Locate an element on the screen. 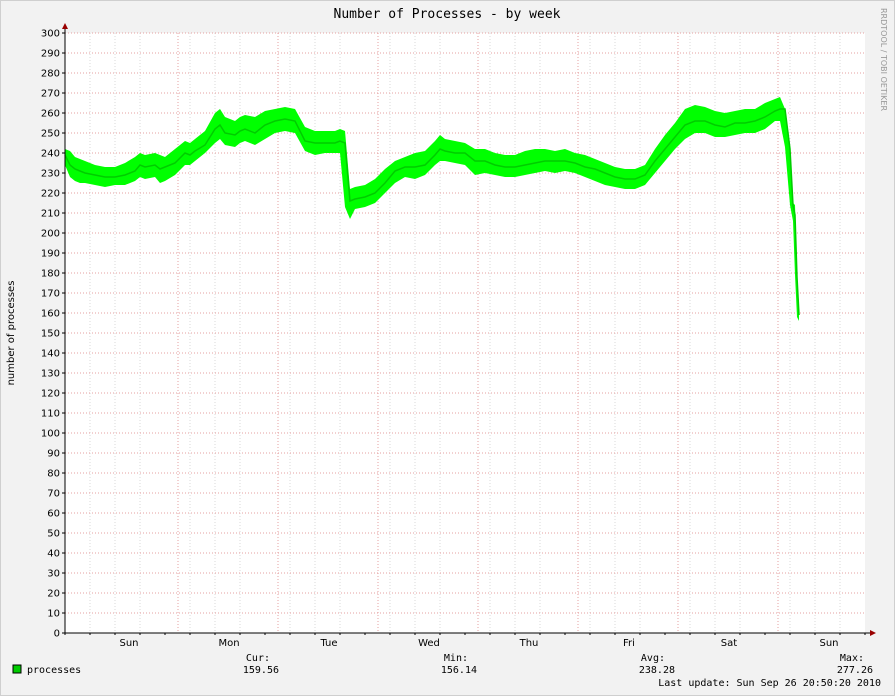 This screenshot has width=895, height=696. y-tick-label: 180 is located at coordinates (50, 274).